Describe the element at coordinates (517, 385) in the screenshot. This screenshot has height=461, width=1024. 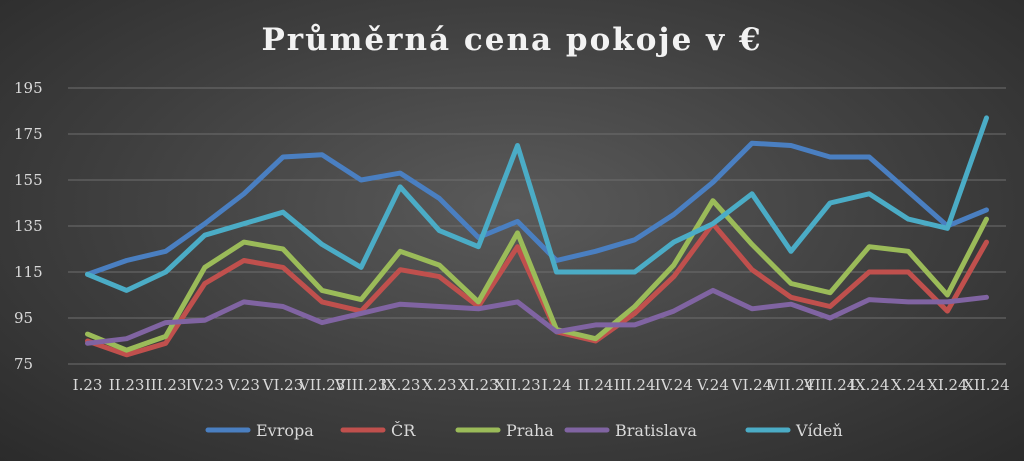
I see `x-tick-label: XII.23` at that location.